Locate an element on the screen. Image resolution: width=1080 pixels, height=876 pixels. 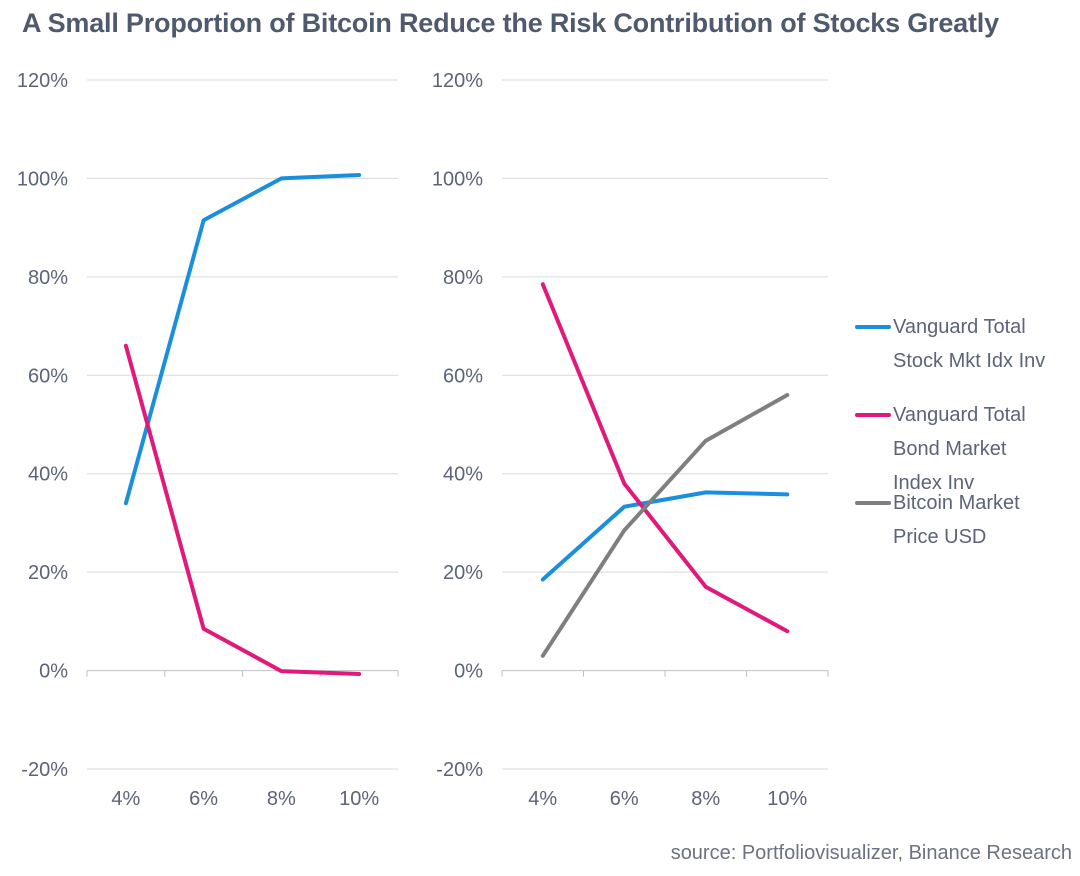
legend-label-stock-line1: Vanguard Total is located at coordinates (959, 327).